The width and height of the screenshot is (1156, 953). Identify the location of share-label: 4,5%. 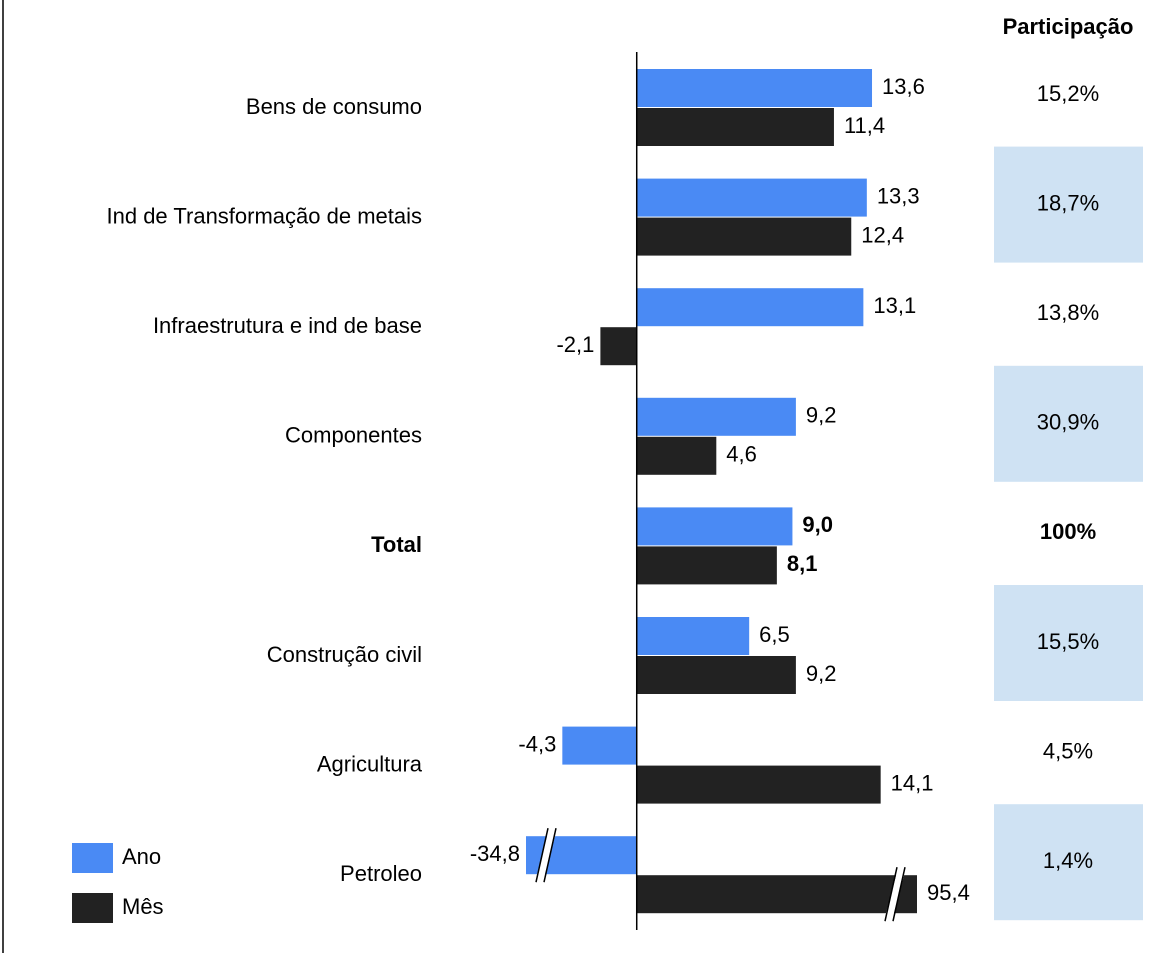
(1068, 750).